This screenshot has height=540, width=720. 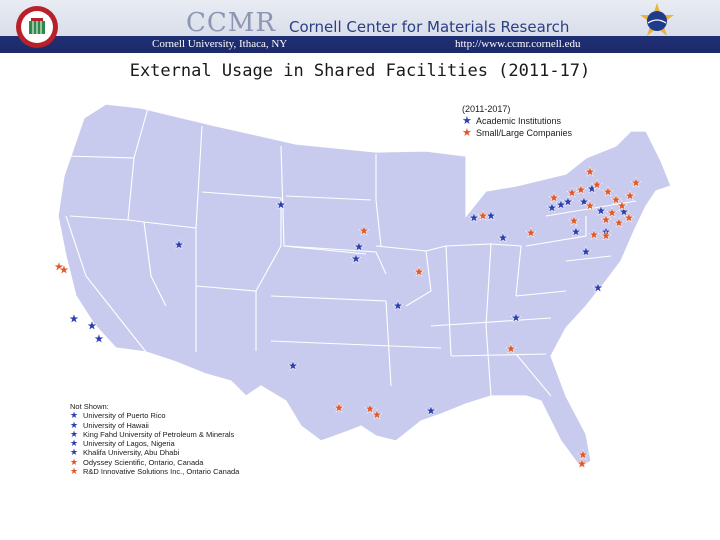 I want to click on website-url: http://www.ccmr.cornell.edu, so click(x=518, y=44).